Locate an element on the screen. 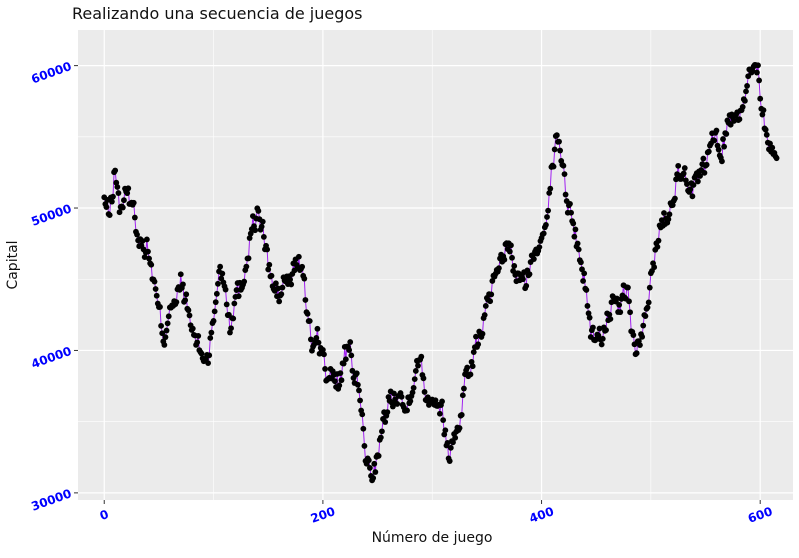 This screenshot has height=558, width=799. y-tick-label: 60000 is located at coordinates (51, 72).